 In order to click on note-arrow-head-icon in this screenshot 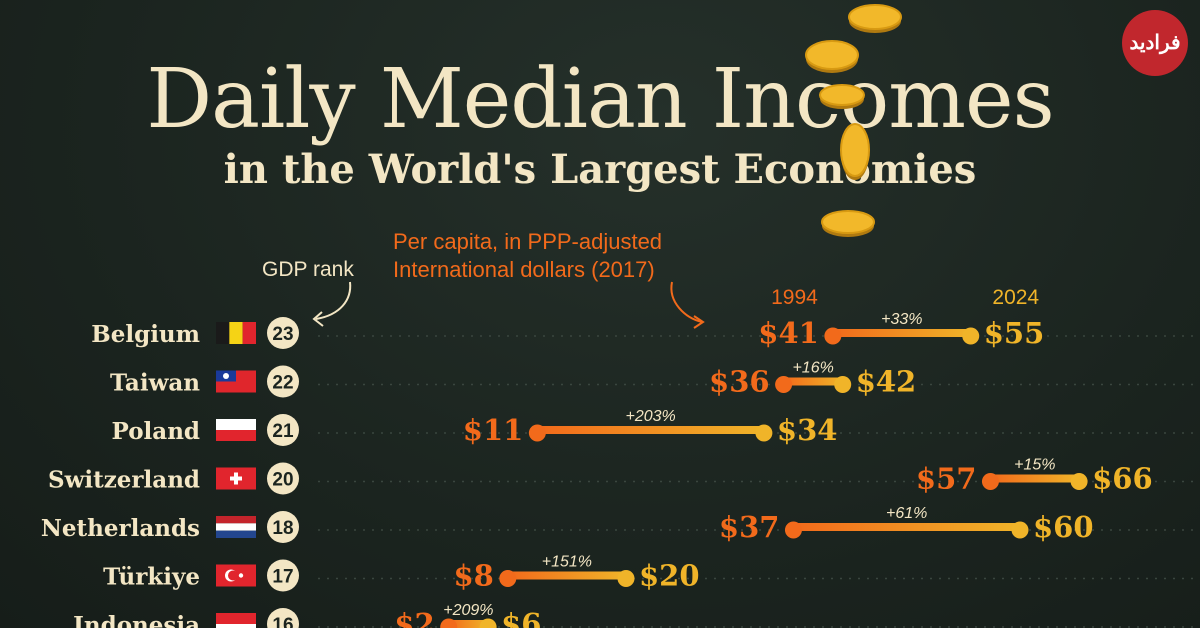, I will do `click(699, 322)`.